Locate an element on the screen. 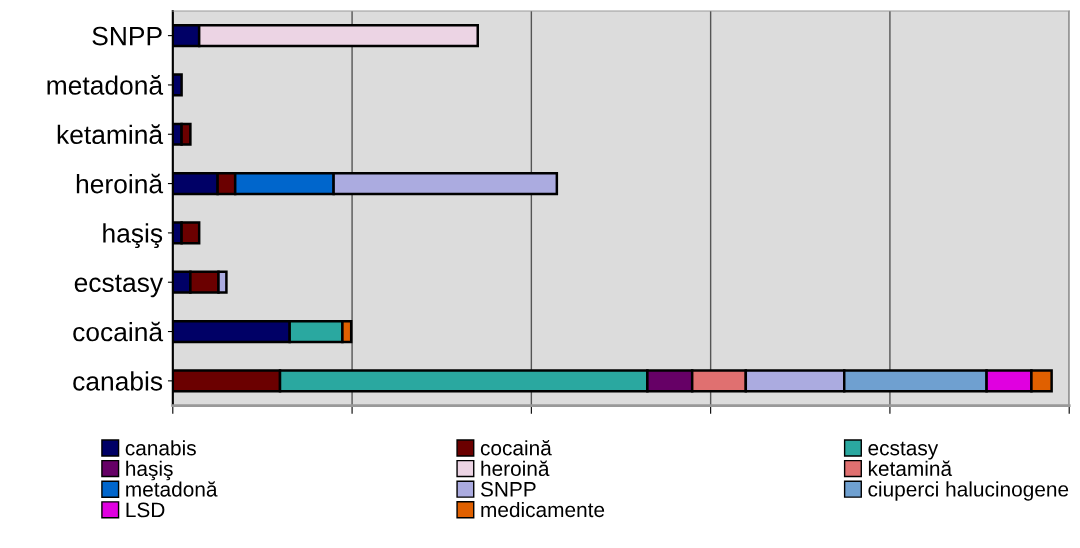 This screenshot has width=1080, height=548. y-tick-label: metadonă is located at coordinates (105, 85).